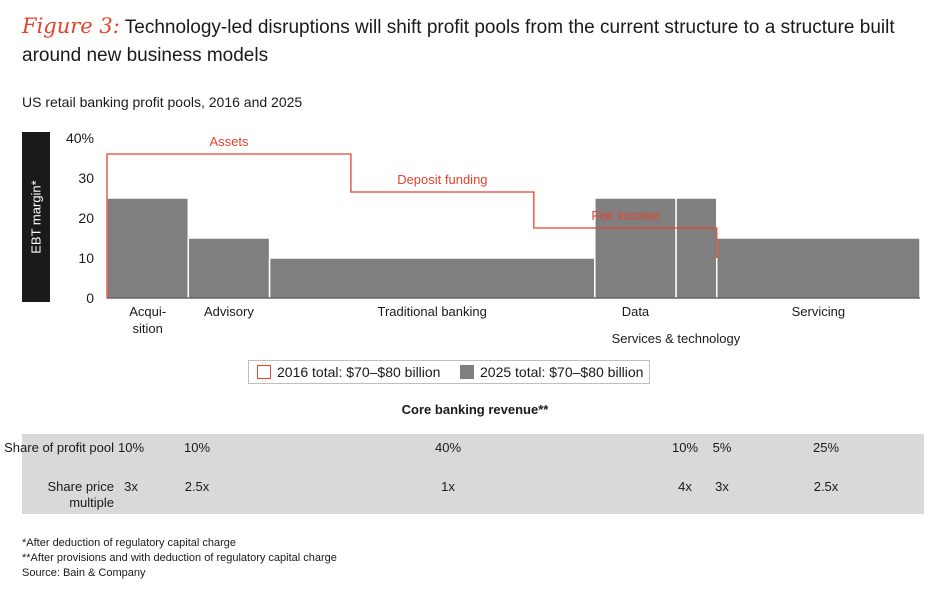  What do you see at coordinates (448, 486) in the screenshot?
I see `share-price-multiple-cell-2: 1x` at bounding box center [448, 486].